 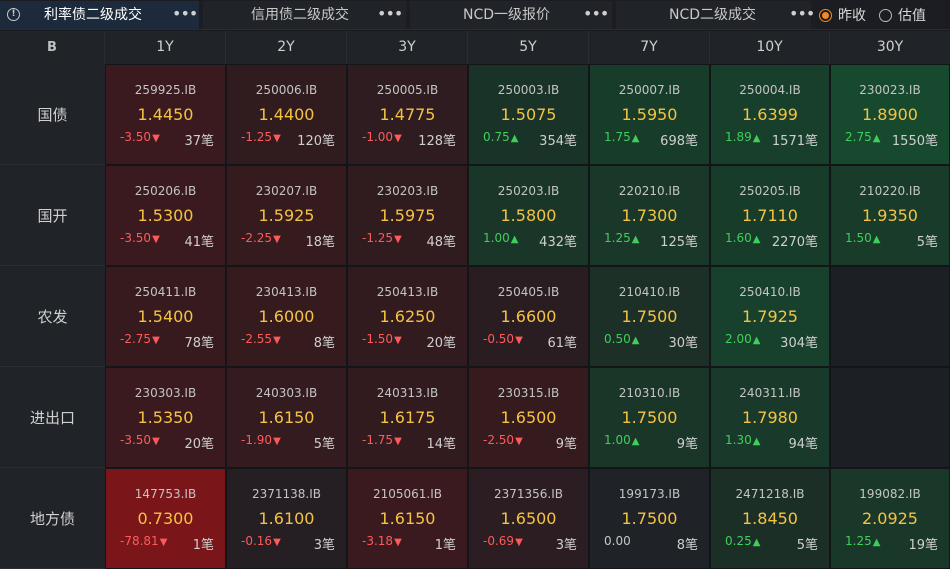 I want to click on bond-cell: 220210.IB 1.7300 1.25▲ 125笔, so click(x=649, y=215).